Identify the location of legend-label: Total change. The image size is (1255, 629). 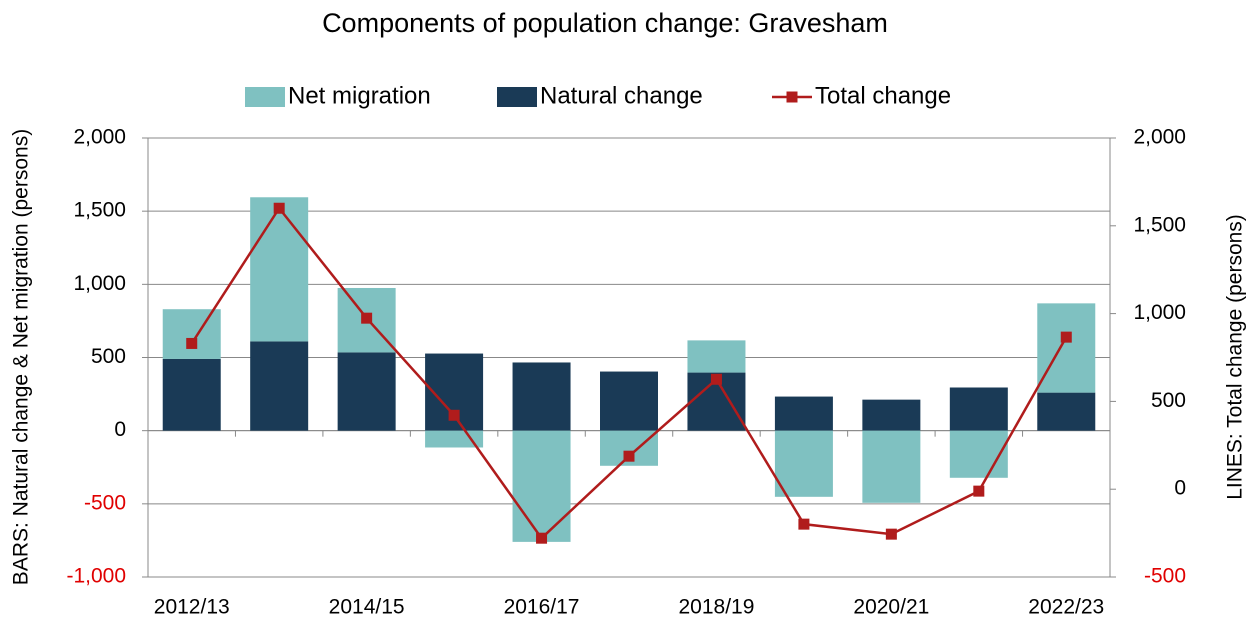
(883, 95).